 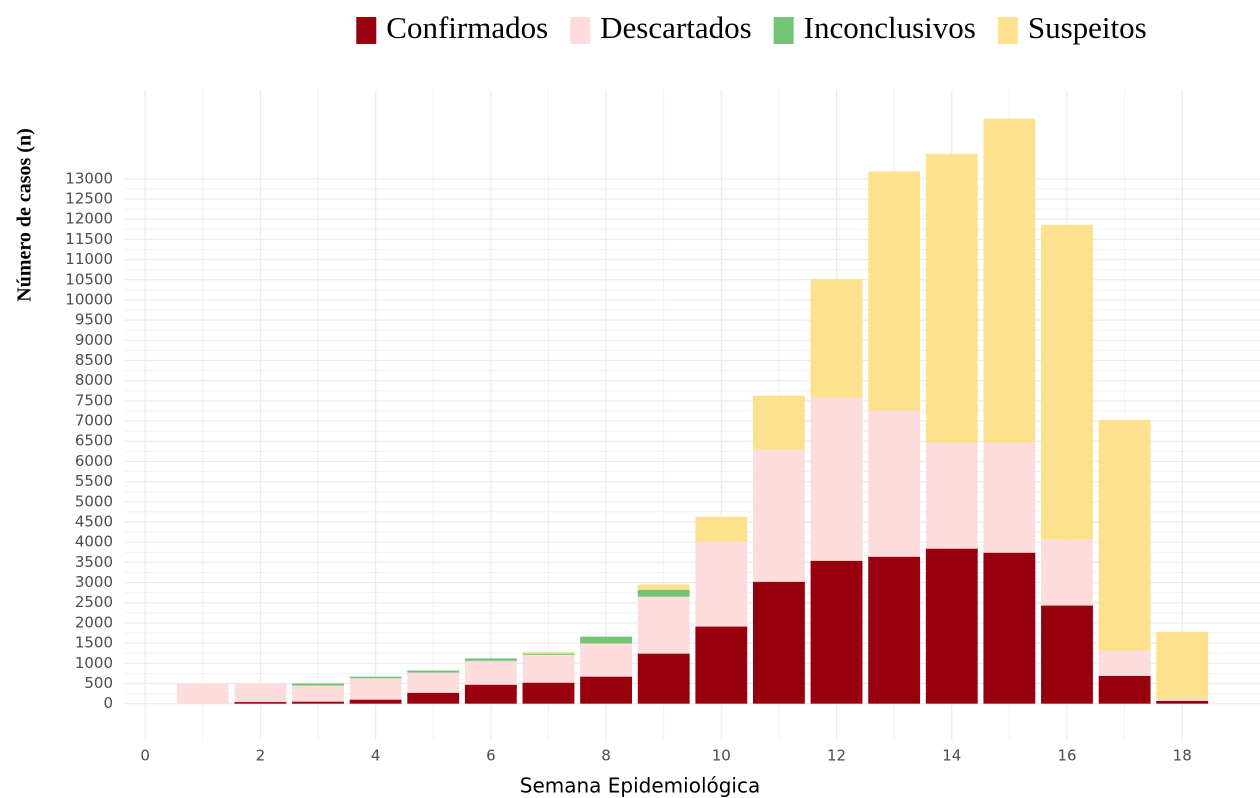 I want to click on x-tick-label: 0, so click(x=145, y=756).